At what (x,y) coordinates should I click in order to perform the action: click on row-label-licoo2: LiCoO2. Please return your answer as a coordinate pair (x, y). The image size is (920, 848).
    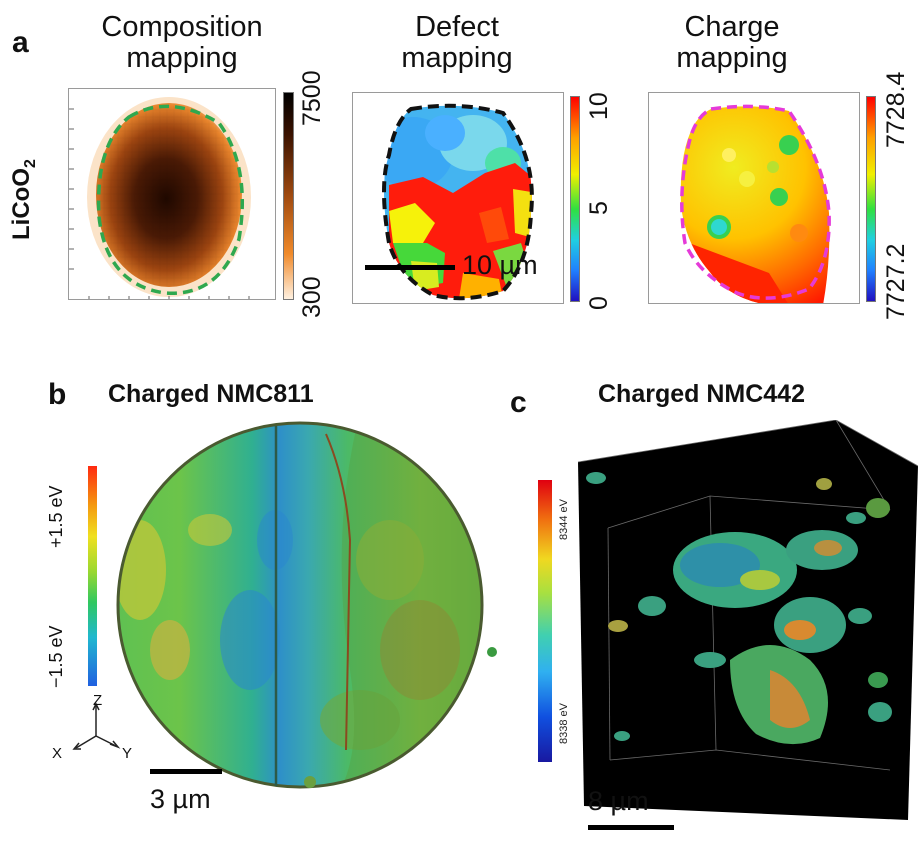
    Looking at the image, I should click on (23, 199).